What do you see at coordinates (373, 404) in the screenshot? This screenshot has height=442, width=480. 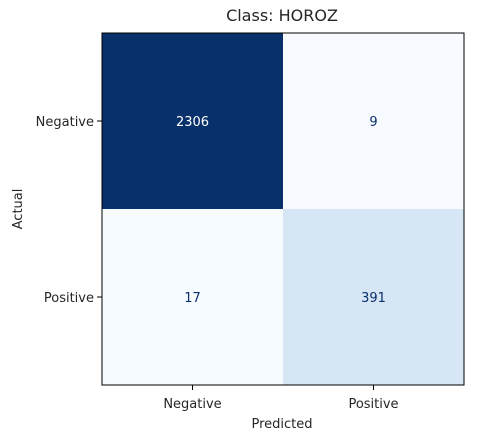 I see `x-tick-label: Positive` at bounding box center [373, 404].